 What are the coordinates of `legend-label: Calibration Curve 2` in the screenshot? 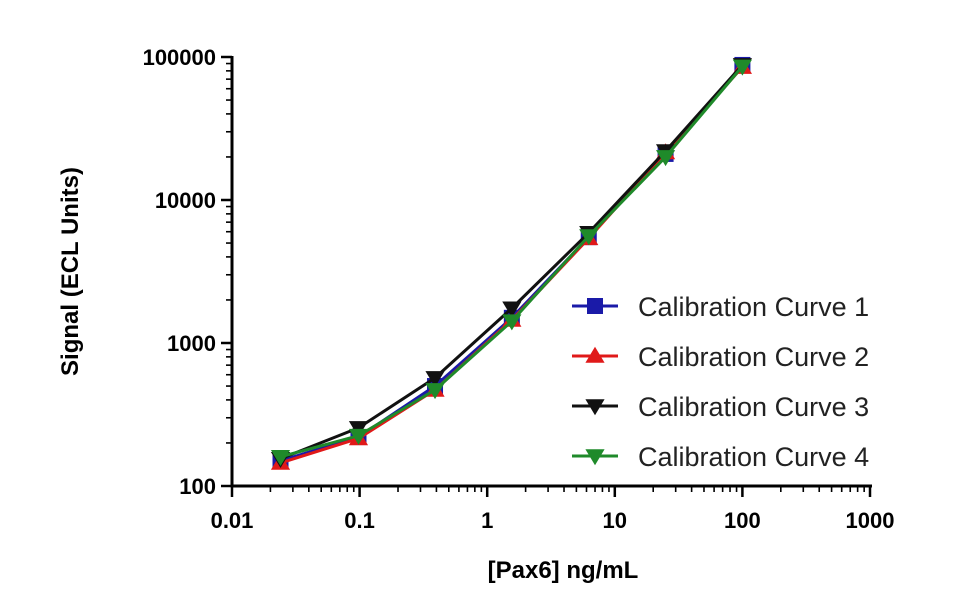 It's located at (753, 357).